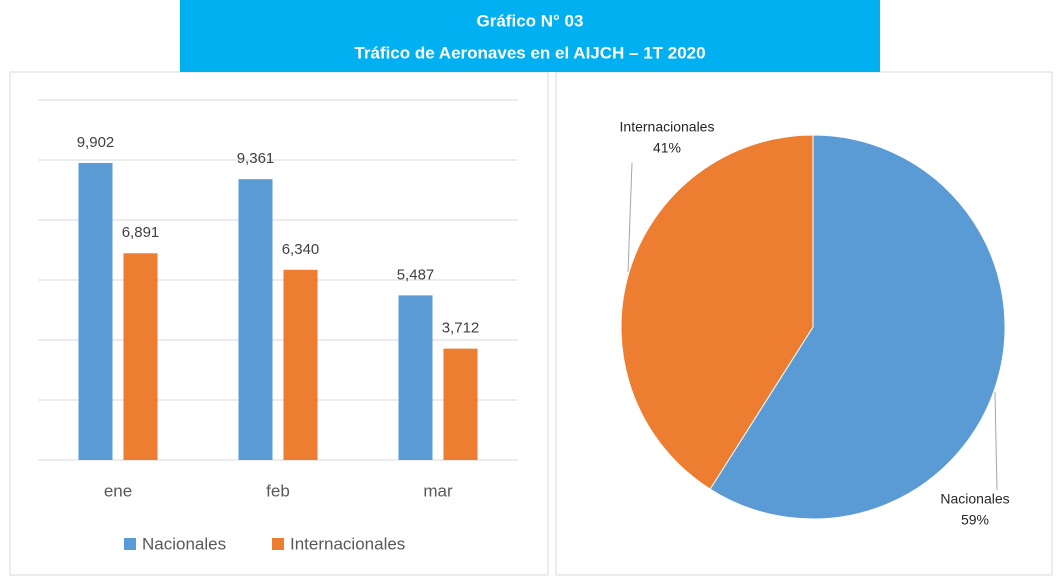 The width and height of the screenshot is (1057, 577). I want to click on title-banner, so click(530, 36).